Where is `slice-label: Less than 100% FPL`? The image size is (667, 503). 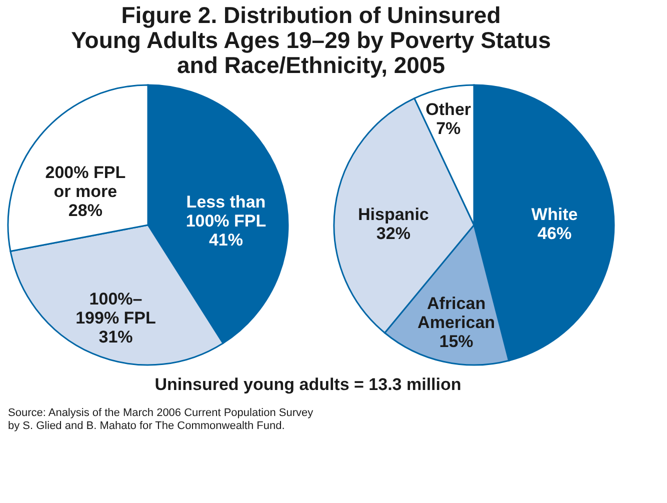
slice-label: Less than 100% FPL is located at coordinates (226, 211).